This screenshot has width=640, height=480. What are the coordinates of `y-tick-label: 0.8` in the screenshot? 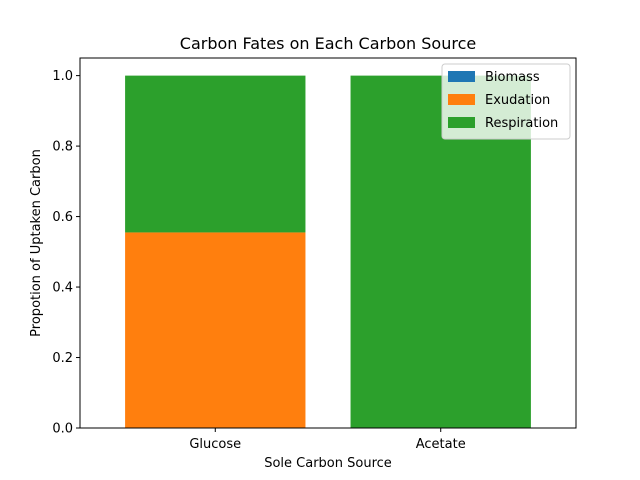 It's located at (62, 147).